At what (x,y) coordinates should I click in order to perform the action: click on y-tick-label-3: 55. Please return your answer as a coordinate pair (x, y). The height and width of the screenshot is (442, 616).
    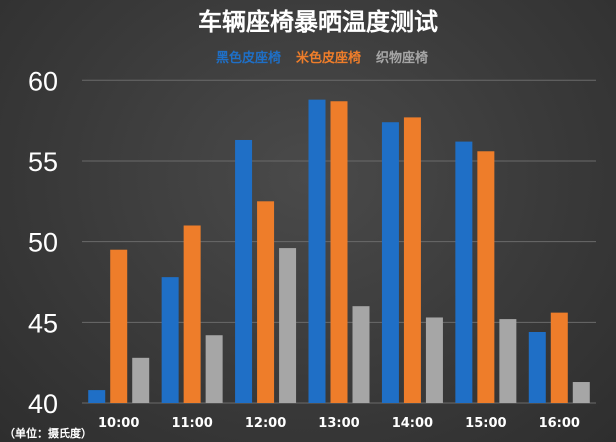
    Looking at the image, I should click on (43, 162).